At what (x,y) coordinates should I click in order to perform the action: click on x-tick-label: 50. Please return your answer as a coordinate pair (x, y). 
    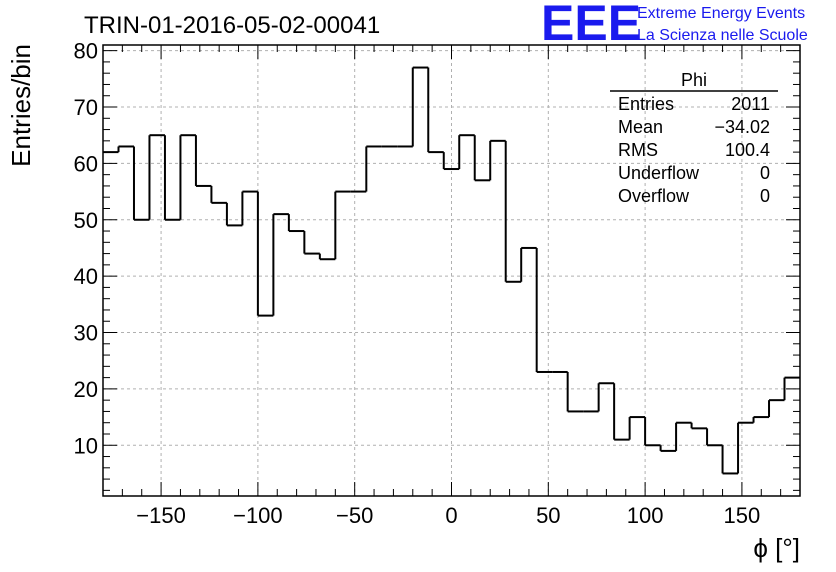
    Looking at the image, I should click on (548, 515).